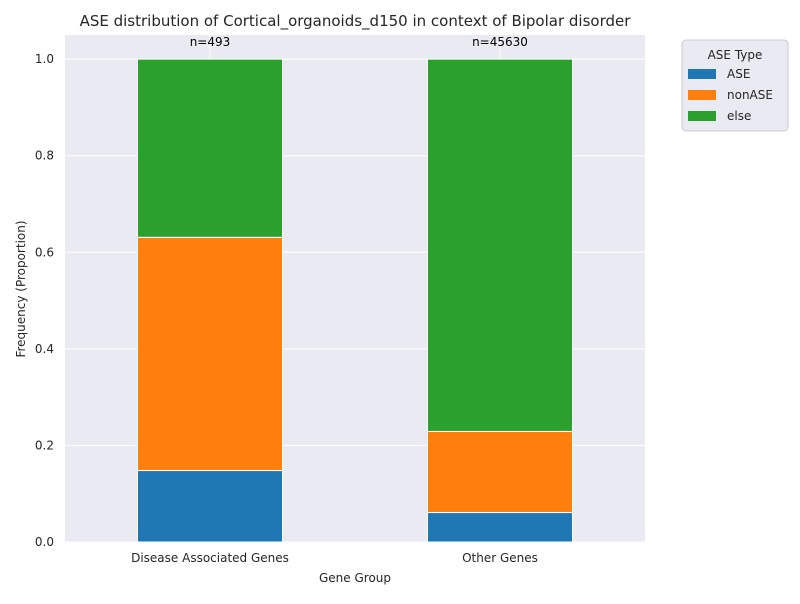 This screenshot has height=604, width=800. Describe the element at coordinates (702, 116) in the screenshot. I see `legend-swatch-else` at that location.